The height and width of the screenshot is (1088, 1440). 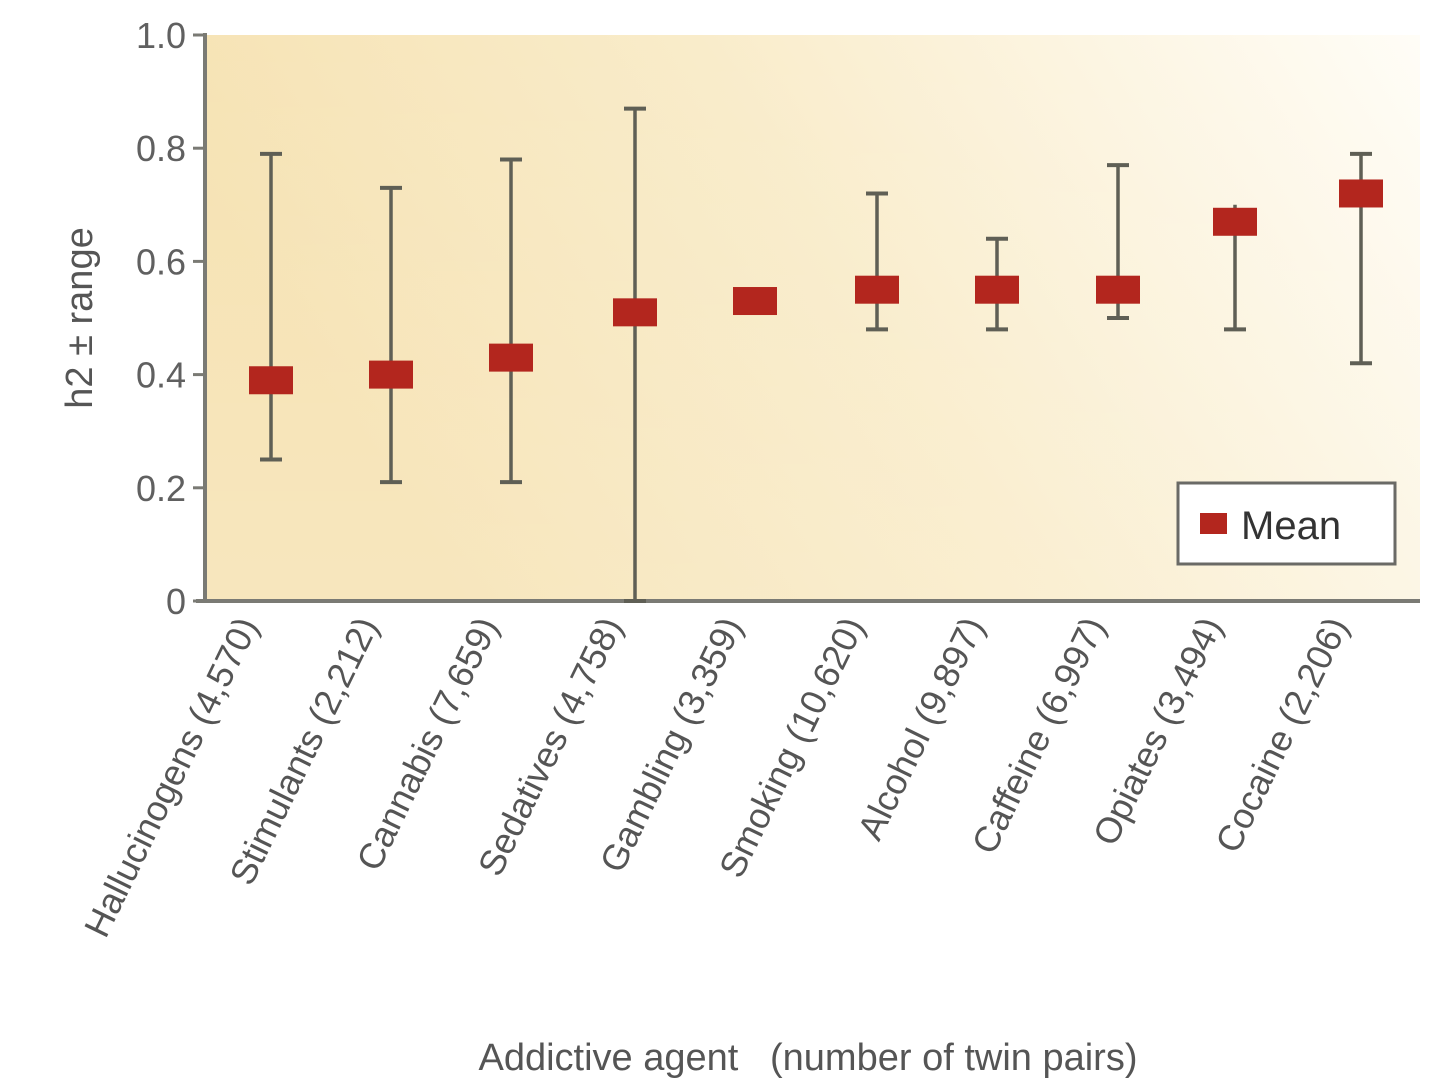 What do you see at coordinates (161, 261) in the screenshot?
I see `y-tick-label: 0.6` at bounding box center [161, 261].